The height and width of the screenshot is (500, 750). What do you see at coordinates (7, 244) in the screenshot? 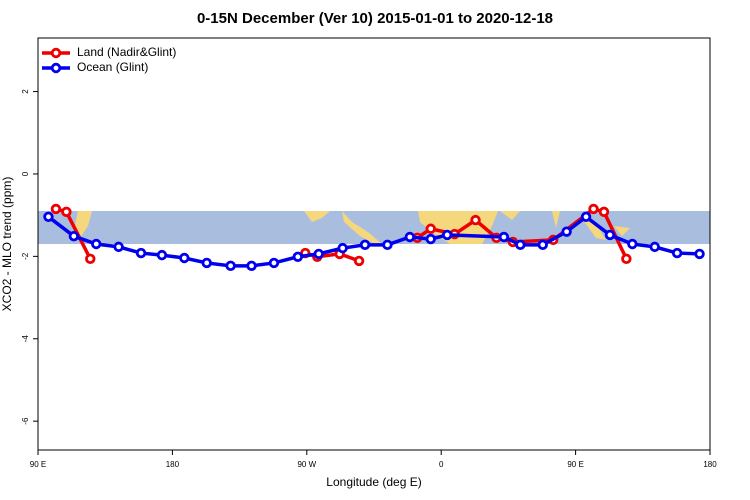
I see `y-axis-label: XCO2 - MLO trend (ppm)` at bounding box center [7, 244].